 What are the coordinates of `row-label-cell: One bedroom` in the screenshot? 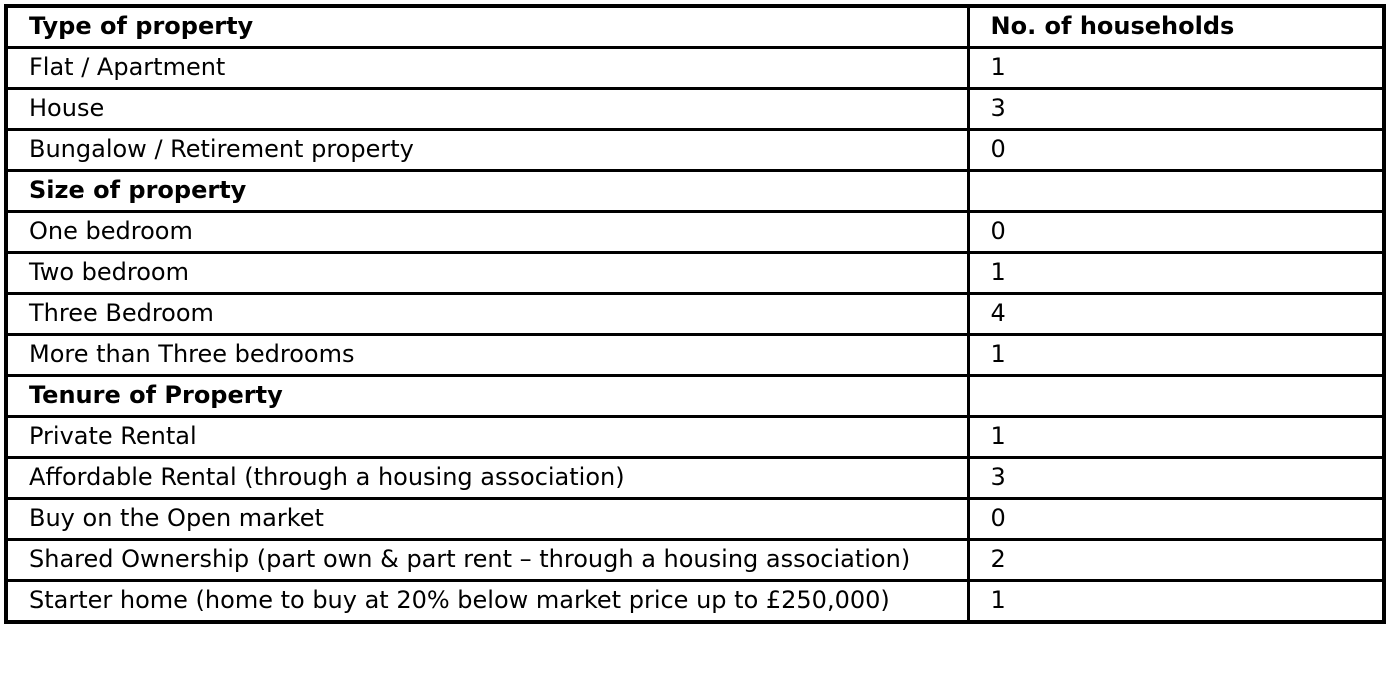 It's located at (487, 232).